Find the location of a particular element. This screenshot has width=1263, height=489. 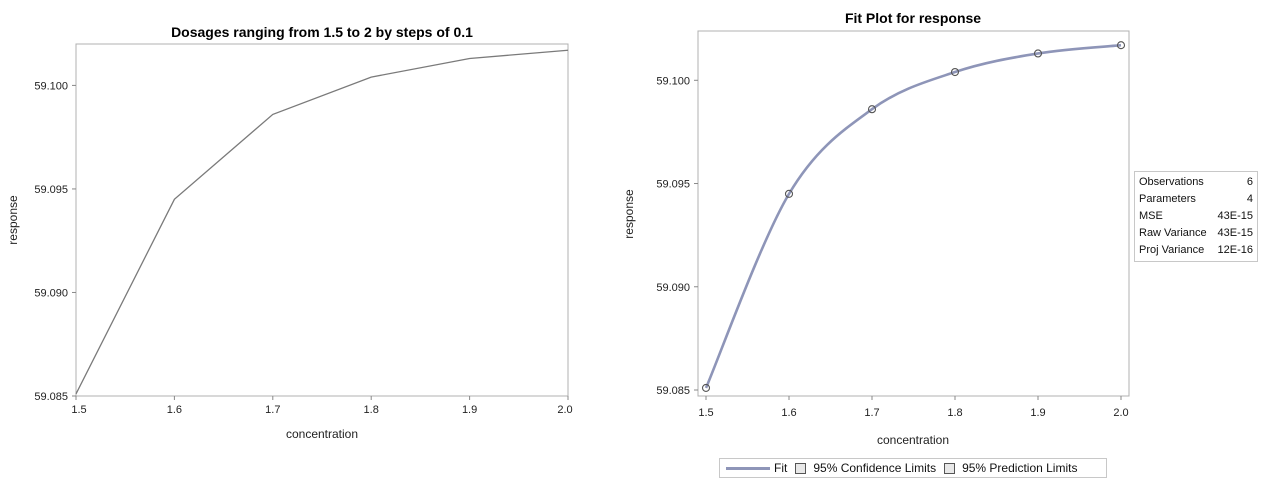

stat-value: 4 is located at coordinates (1249, 199).